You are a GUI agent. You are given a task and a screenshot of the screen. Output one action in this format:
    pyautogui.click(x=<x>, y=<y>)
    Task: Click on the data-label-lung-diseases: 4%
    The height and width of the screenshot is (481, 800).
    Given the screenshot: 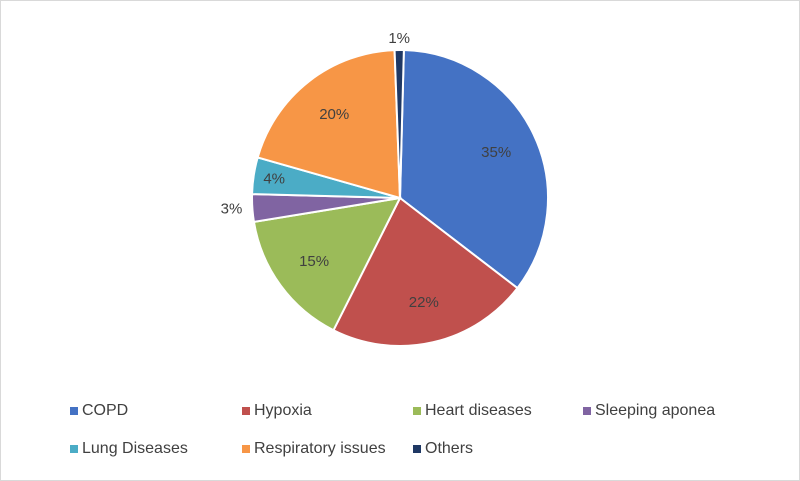 What is the action you would take?
    pyautogui.click(x=274, y=179)
    